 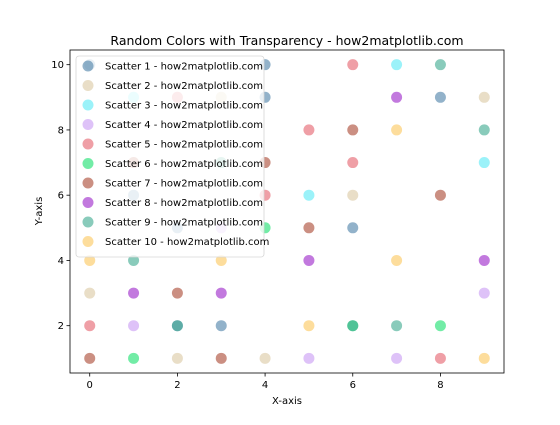 What do you see at coordinates (184, 125) in the screenshot?
I see `legend-entry-label: Scatter 4 - how2matplotlib.com` at bounding box center [184, 125].